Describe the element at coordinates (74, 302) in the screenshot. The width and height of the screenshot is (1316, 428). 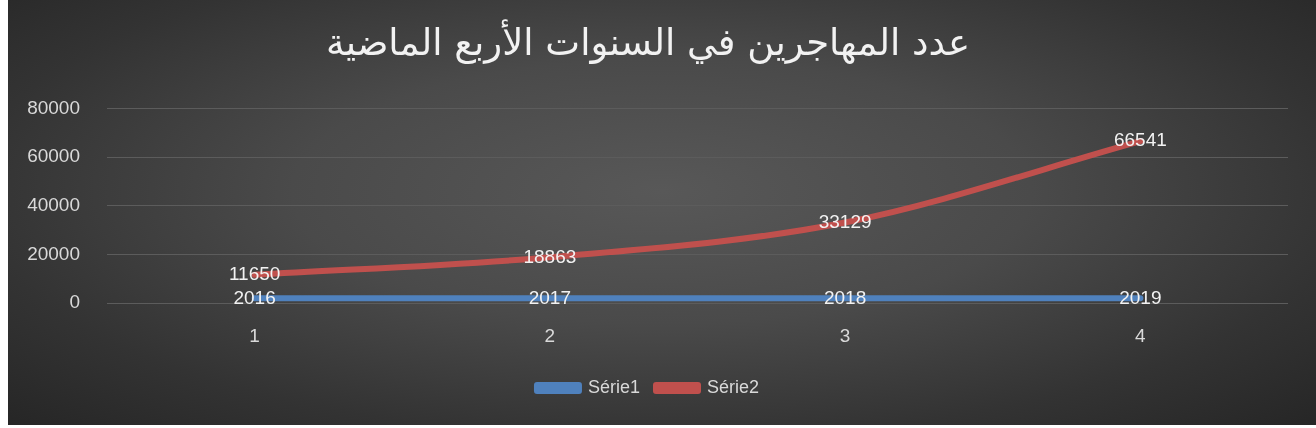
I see `y-tick-label: 0` at that location.